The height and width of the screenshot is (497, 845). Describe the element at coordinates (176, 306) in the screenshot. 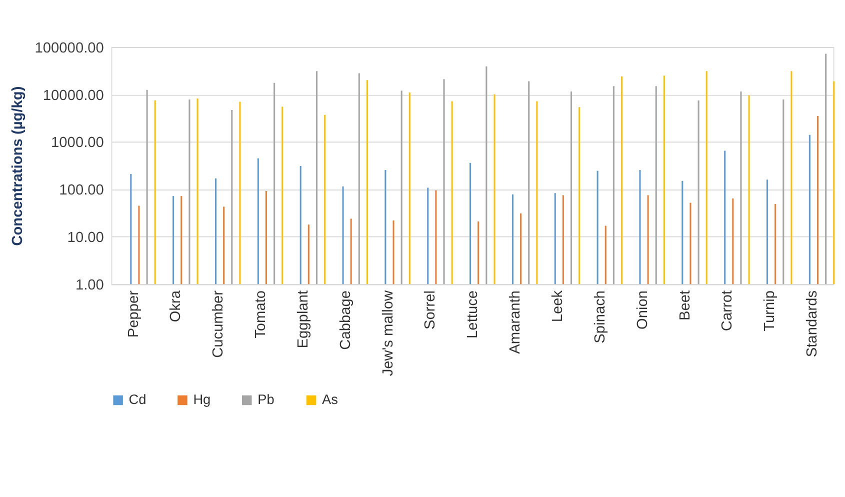

I see `x-tick-label: Okra` at that location.